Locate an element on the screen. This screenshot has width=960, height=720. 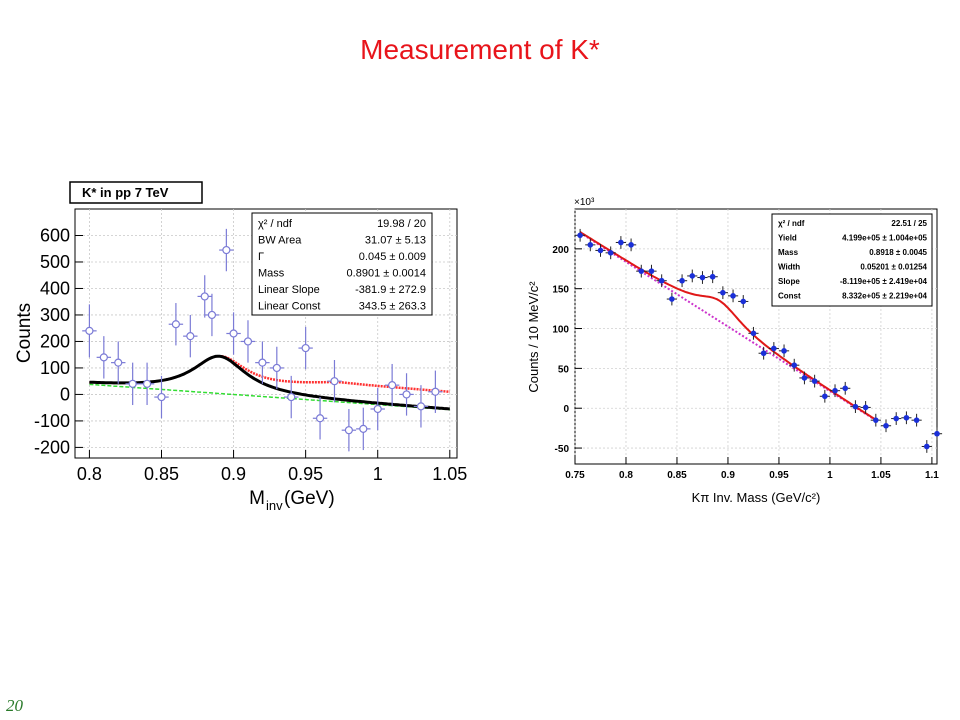
left-stats-label: Mass is located at coordinates (271, 274).